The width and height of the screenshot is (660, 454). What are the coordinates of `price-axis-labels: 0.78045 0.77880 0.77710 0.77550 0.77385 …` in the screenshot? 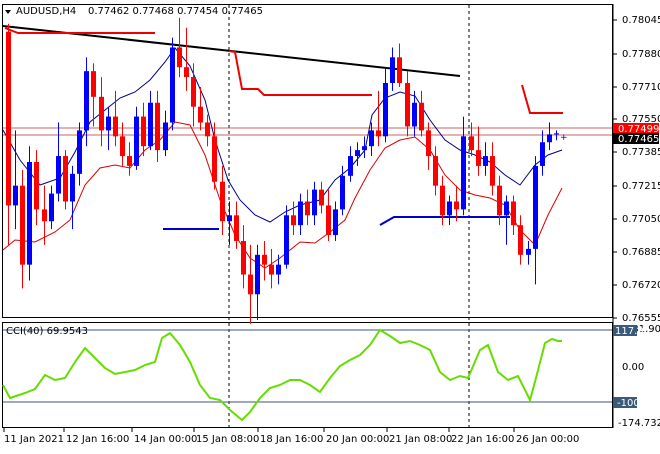 It's located at (641, 169).